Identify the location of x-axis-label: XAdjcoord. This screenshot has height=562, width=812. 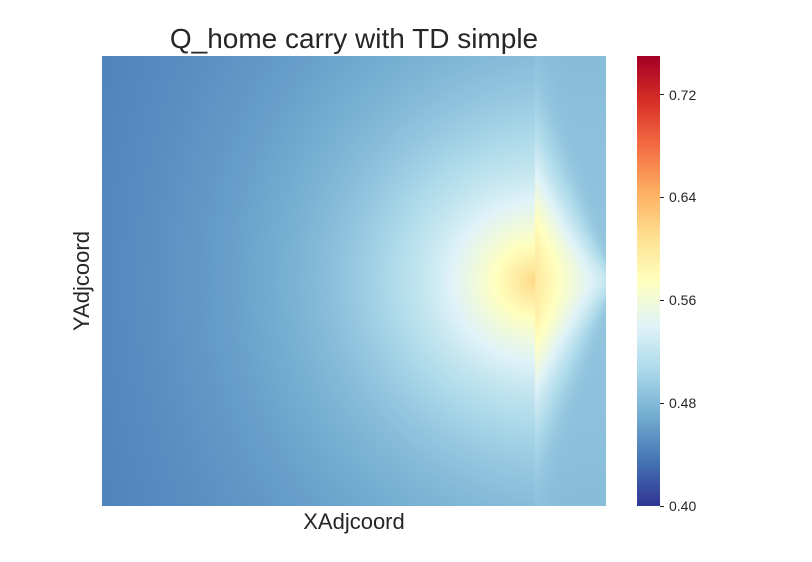
(354, 521).